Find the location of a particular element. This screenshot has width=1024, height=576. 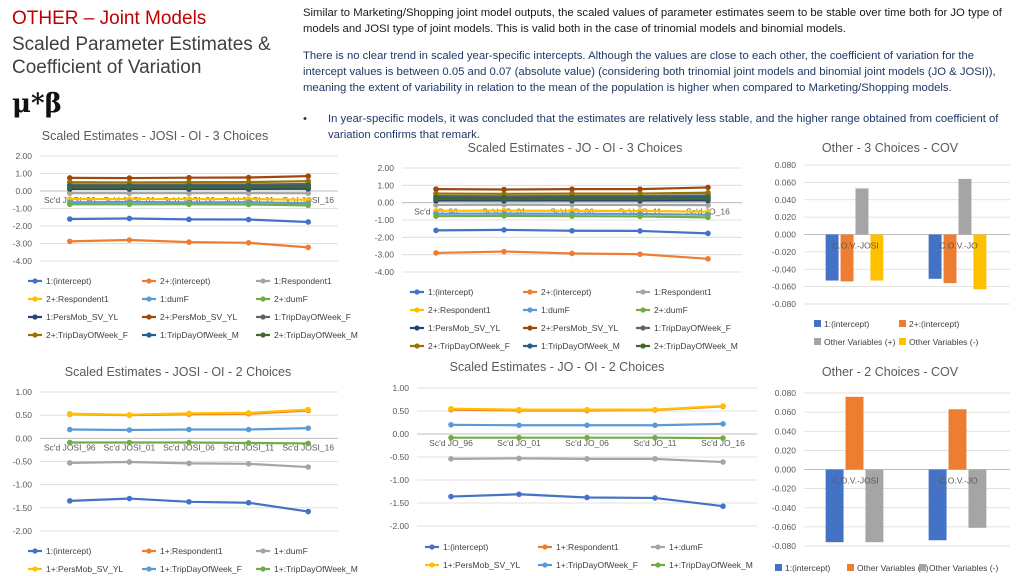

x-tick-label: Sc'd JO_11 is located at coordinates (654, 443).